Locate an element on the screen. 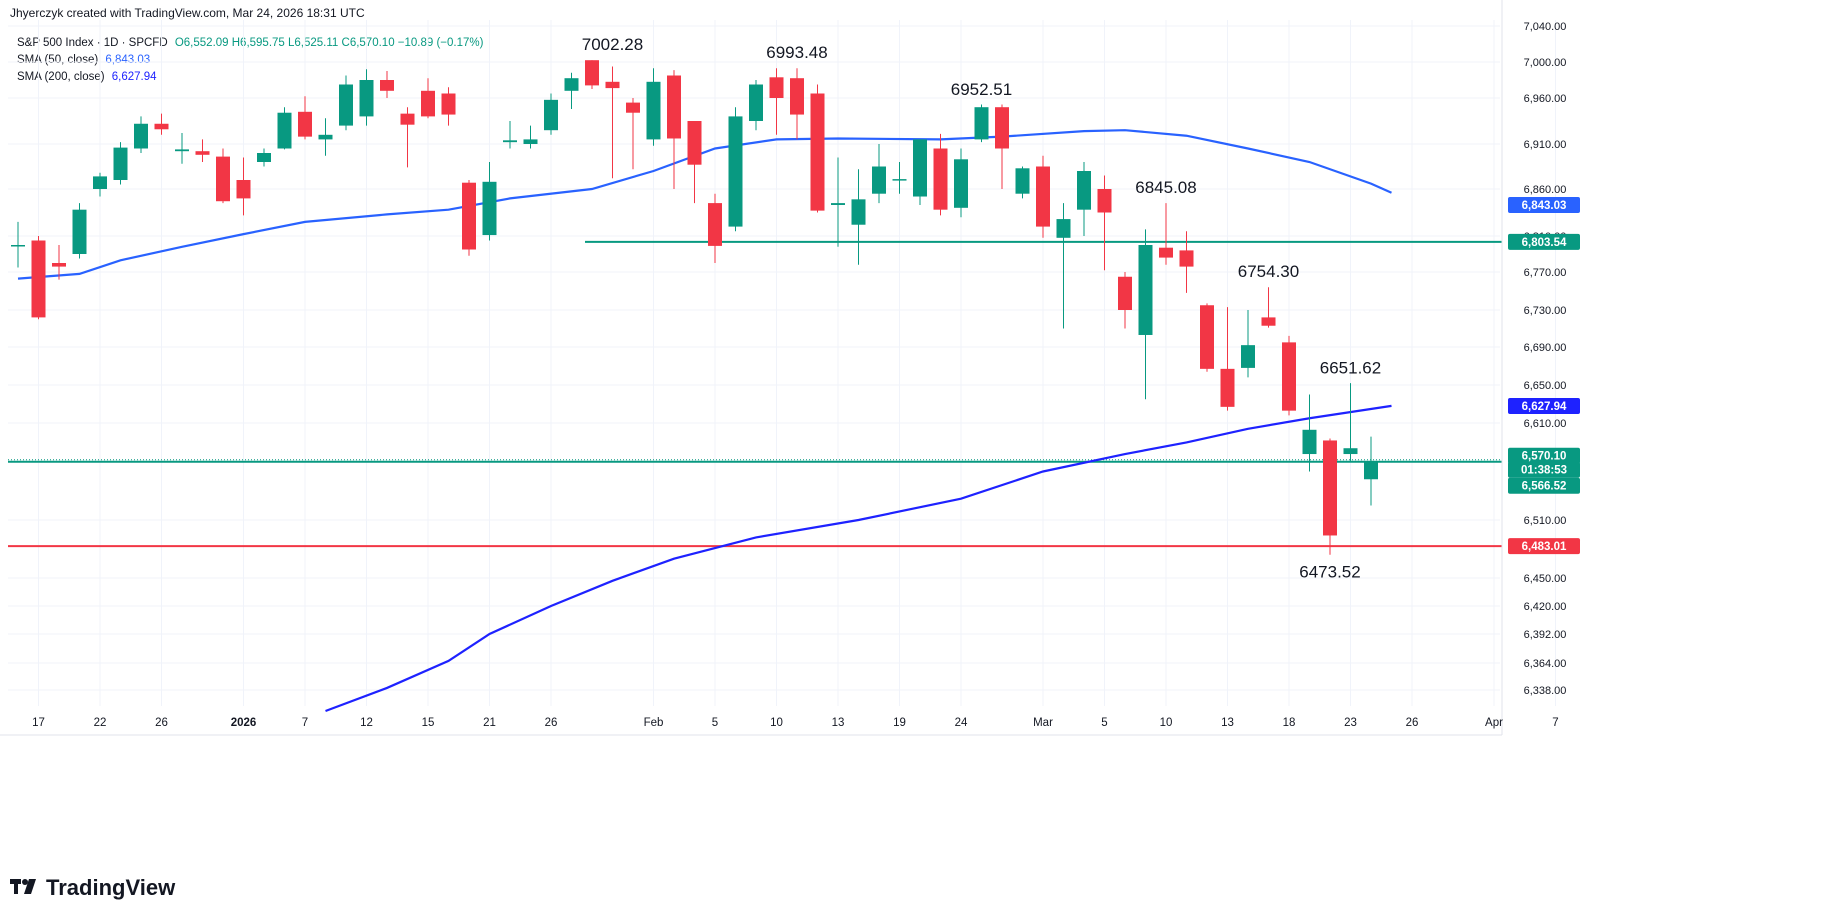 The height and width of the screenshot is (917, 1835). time-tick-label: 10 is located at coordinates (1166, 723).